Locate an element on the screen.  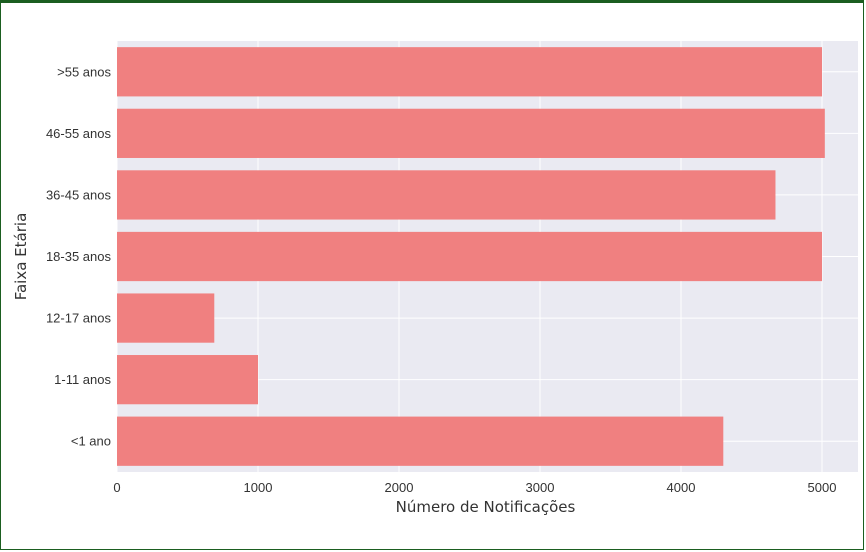
y-tick-label: <1 ano is located at coordinates (91, 441).